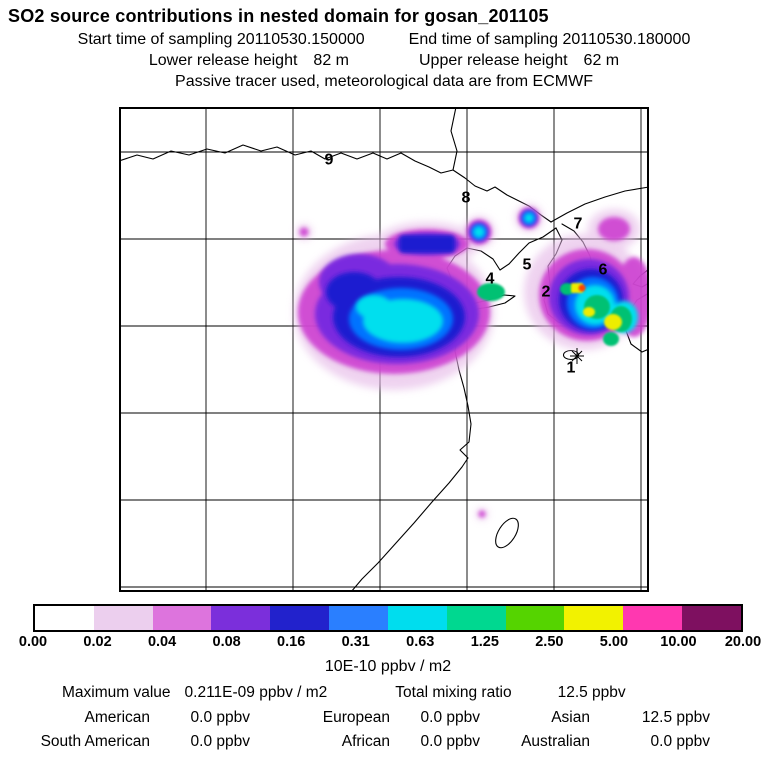  I want to click on station-marker-9: 9, so click(329, 160).